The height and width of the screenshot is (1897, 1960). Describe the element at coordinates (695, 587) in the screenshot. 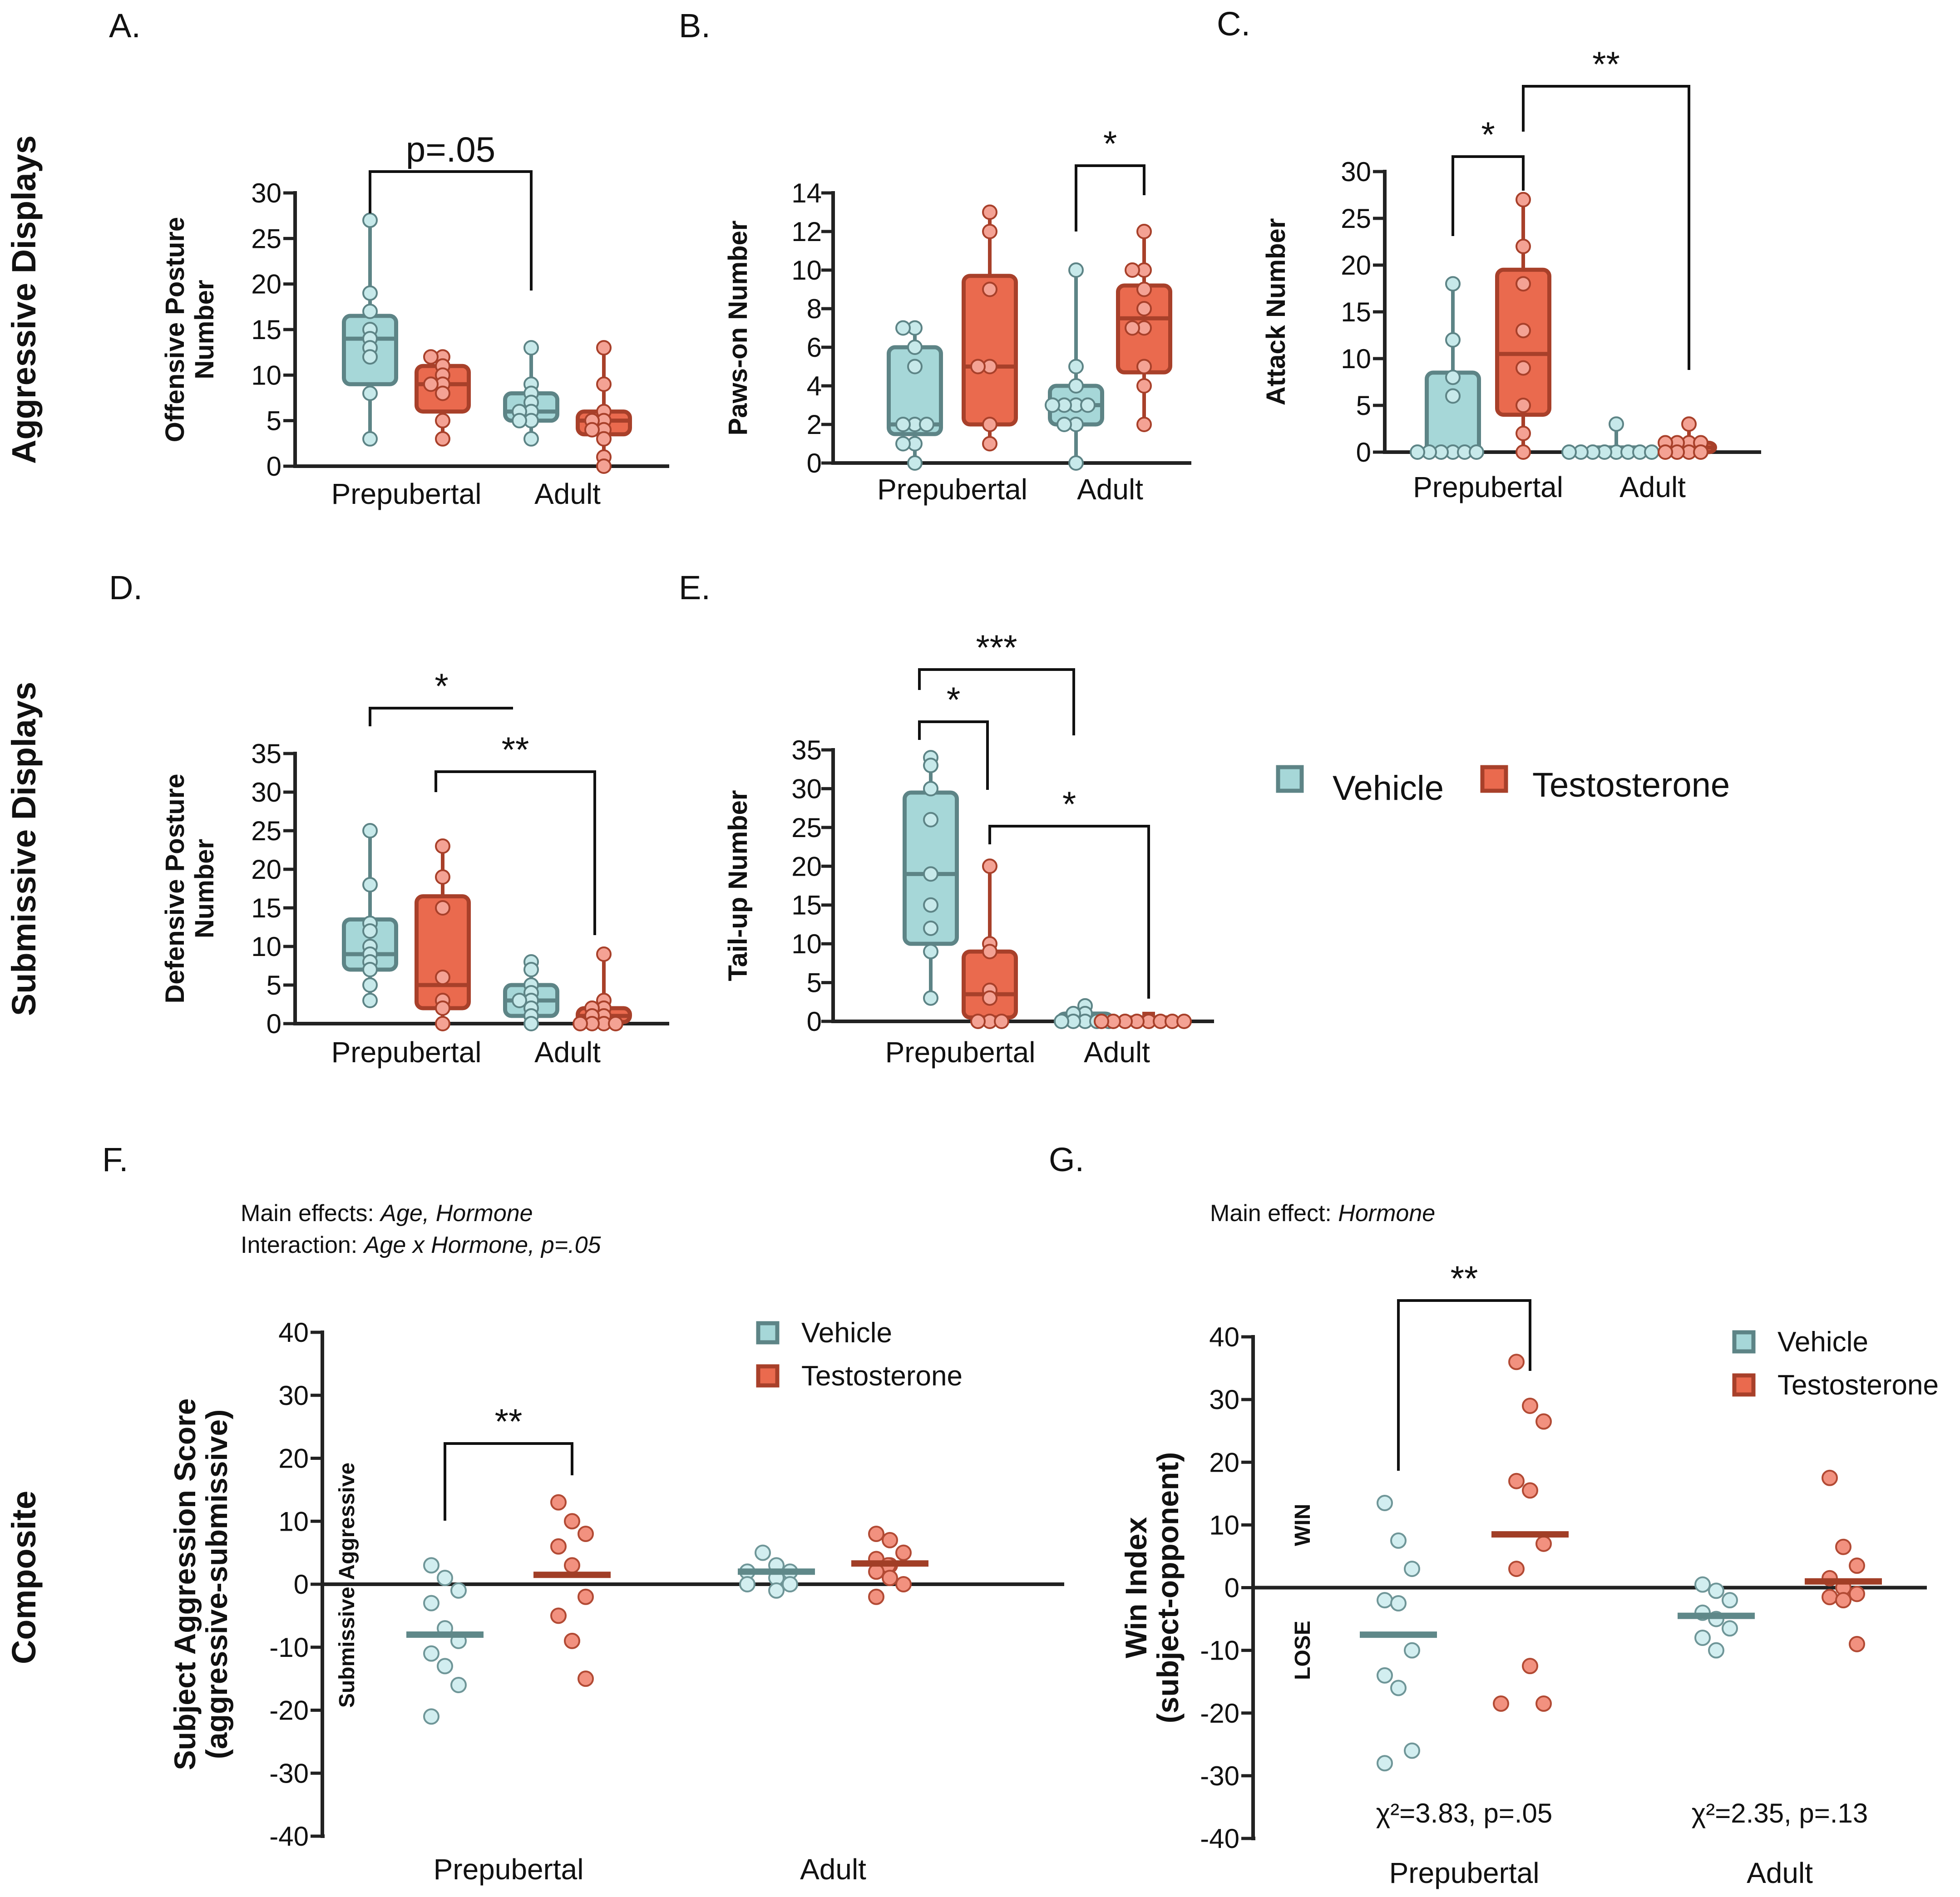

I see `panel-label: E.` at that location.